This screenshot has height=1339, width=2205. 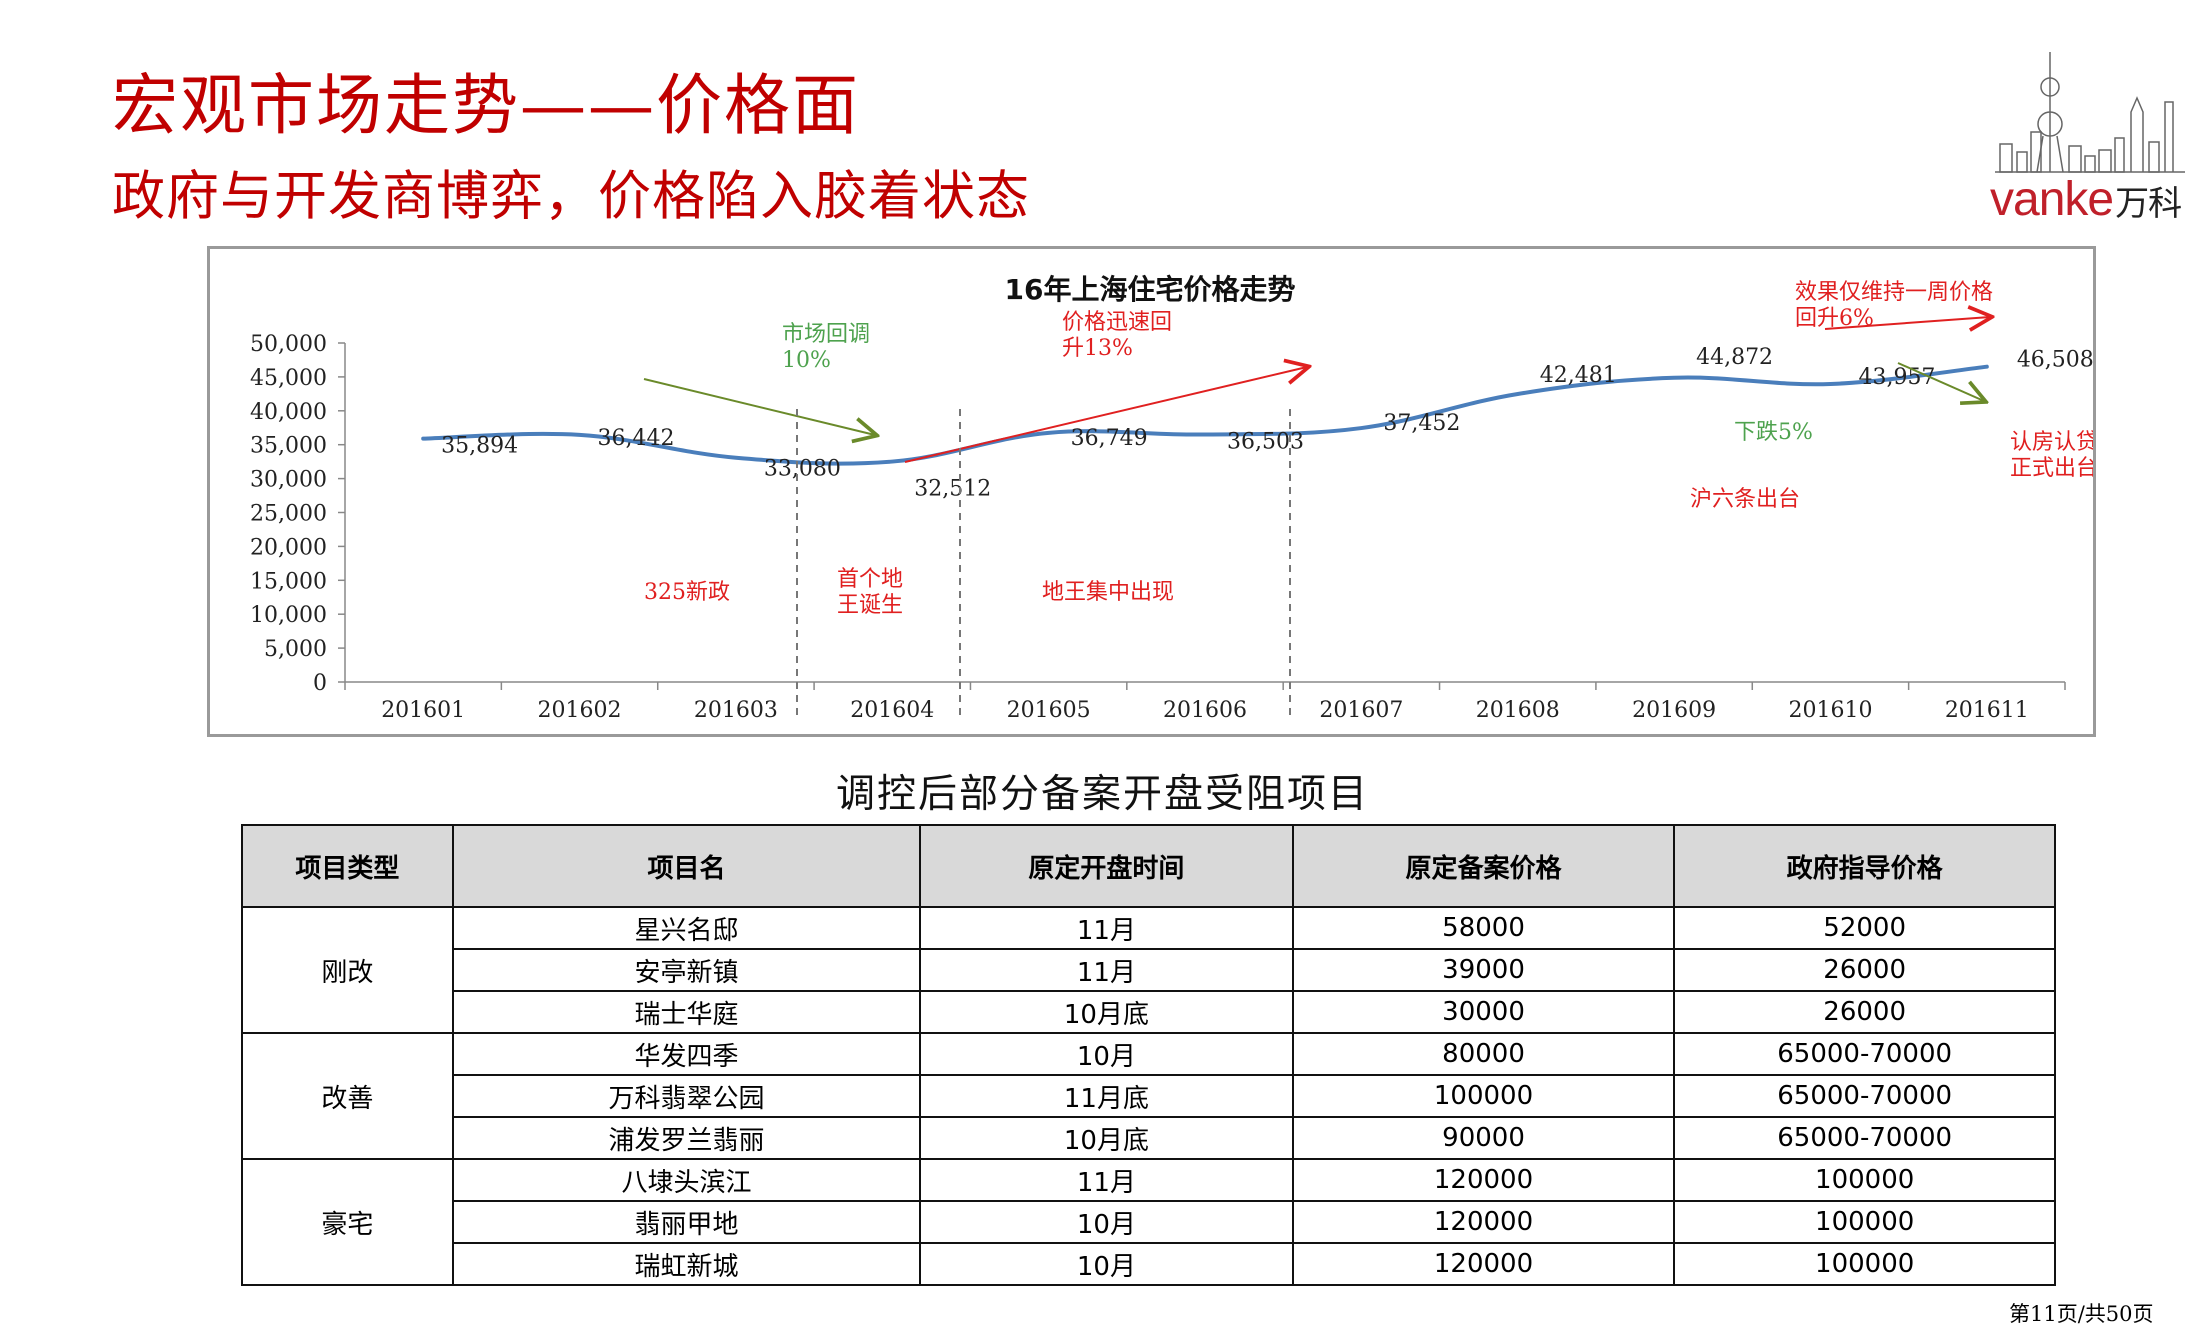 What do you see at coordinates (686, 1012) in the screenshot?
I see `project-name-cell: 瑞士华庭` at bounding box center [686, 1012].